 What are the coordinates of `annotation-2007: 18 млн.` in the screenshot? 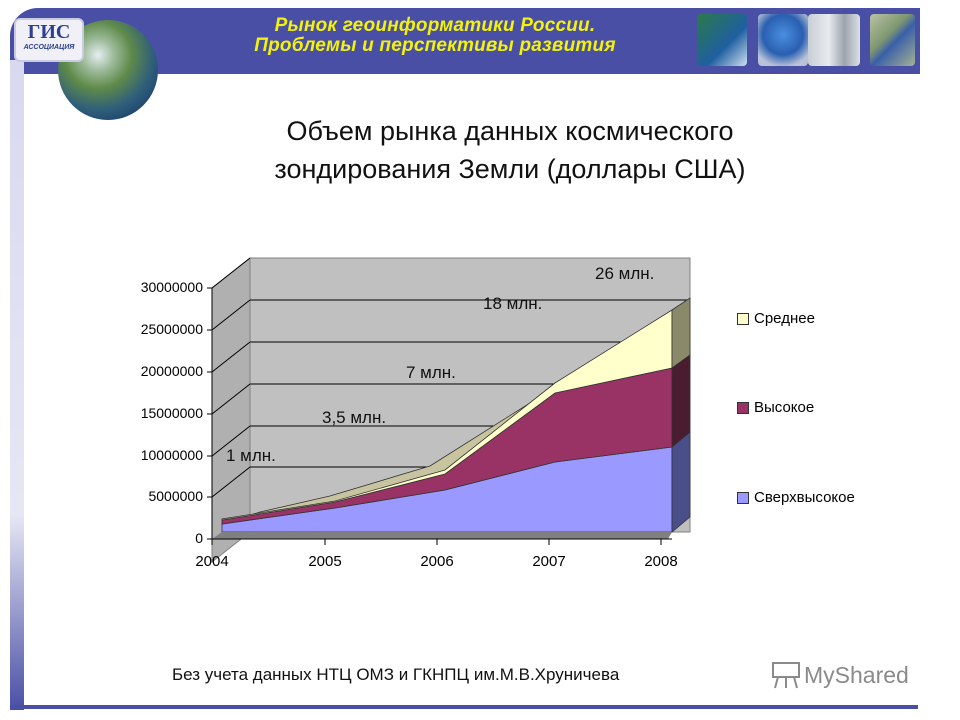 It's located at (513, 303).